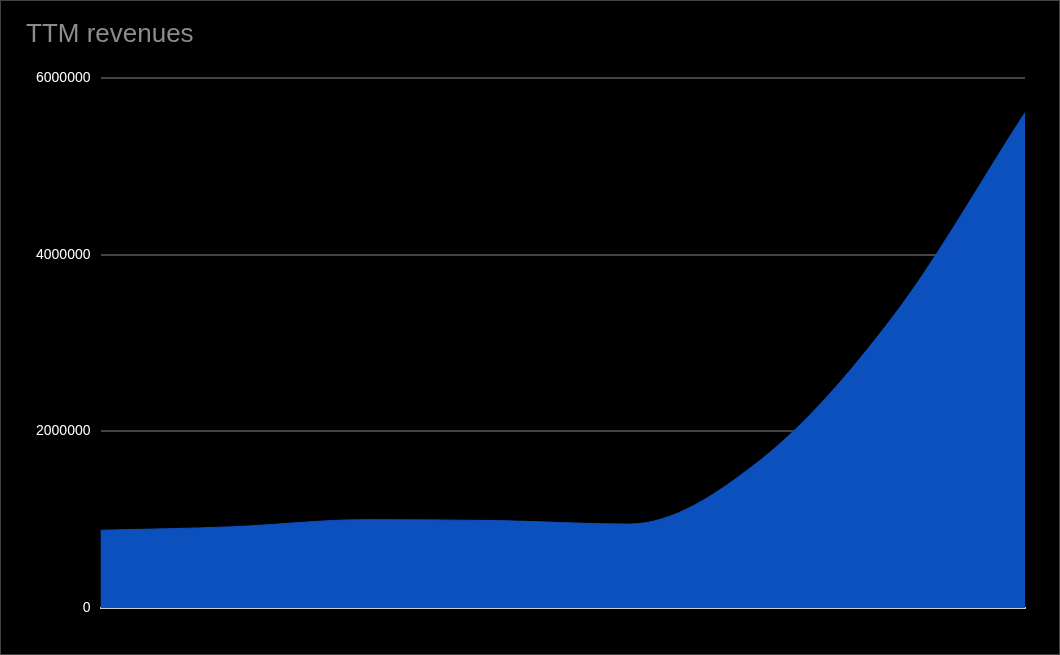 Image resolution: width=1060 pixels, height=655 pixels. Describe the element at coordinates (86, 606) in the screenshot. I see `y-tick-label: 0` at that location.